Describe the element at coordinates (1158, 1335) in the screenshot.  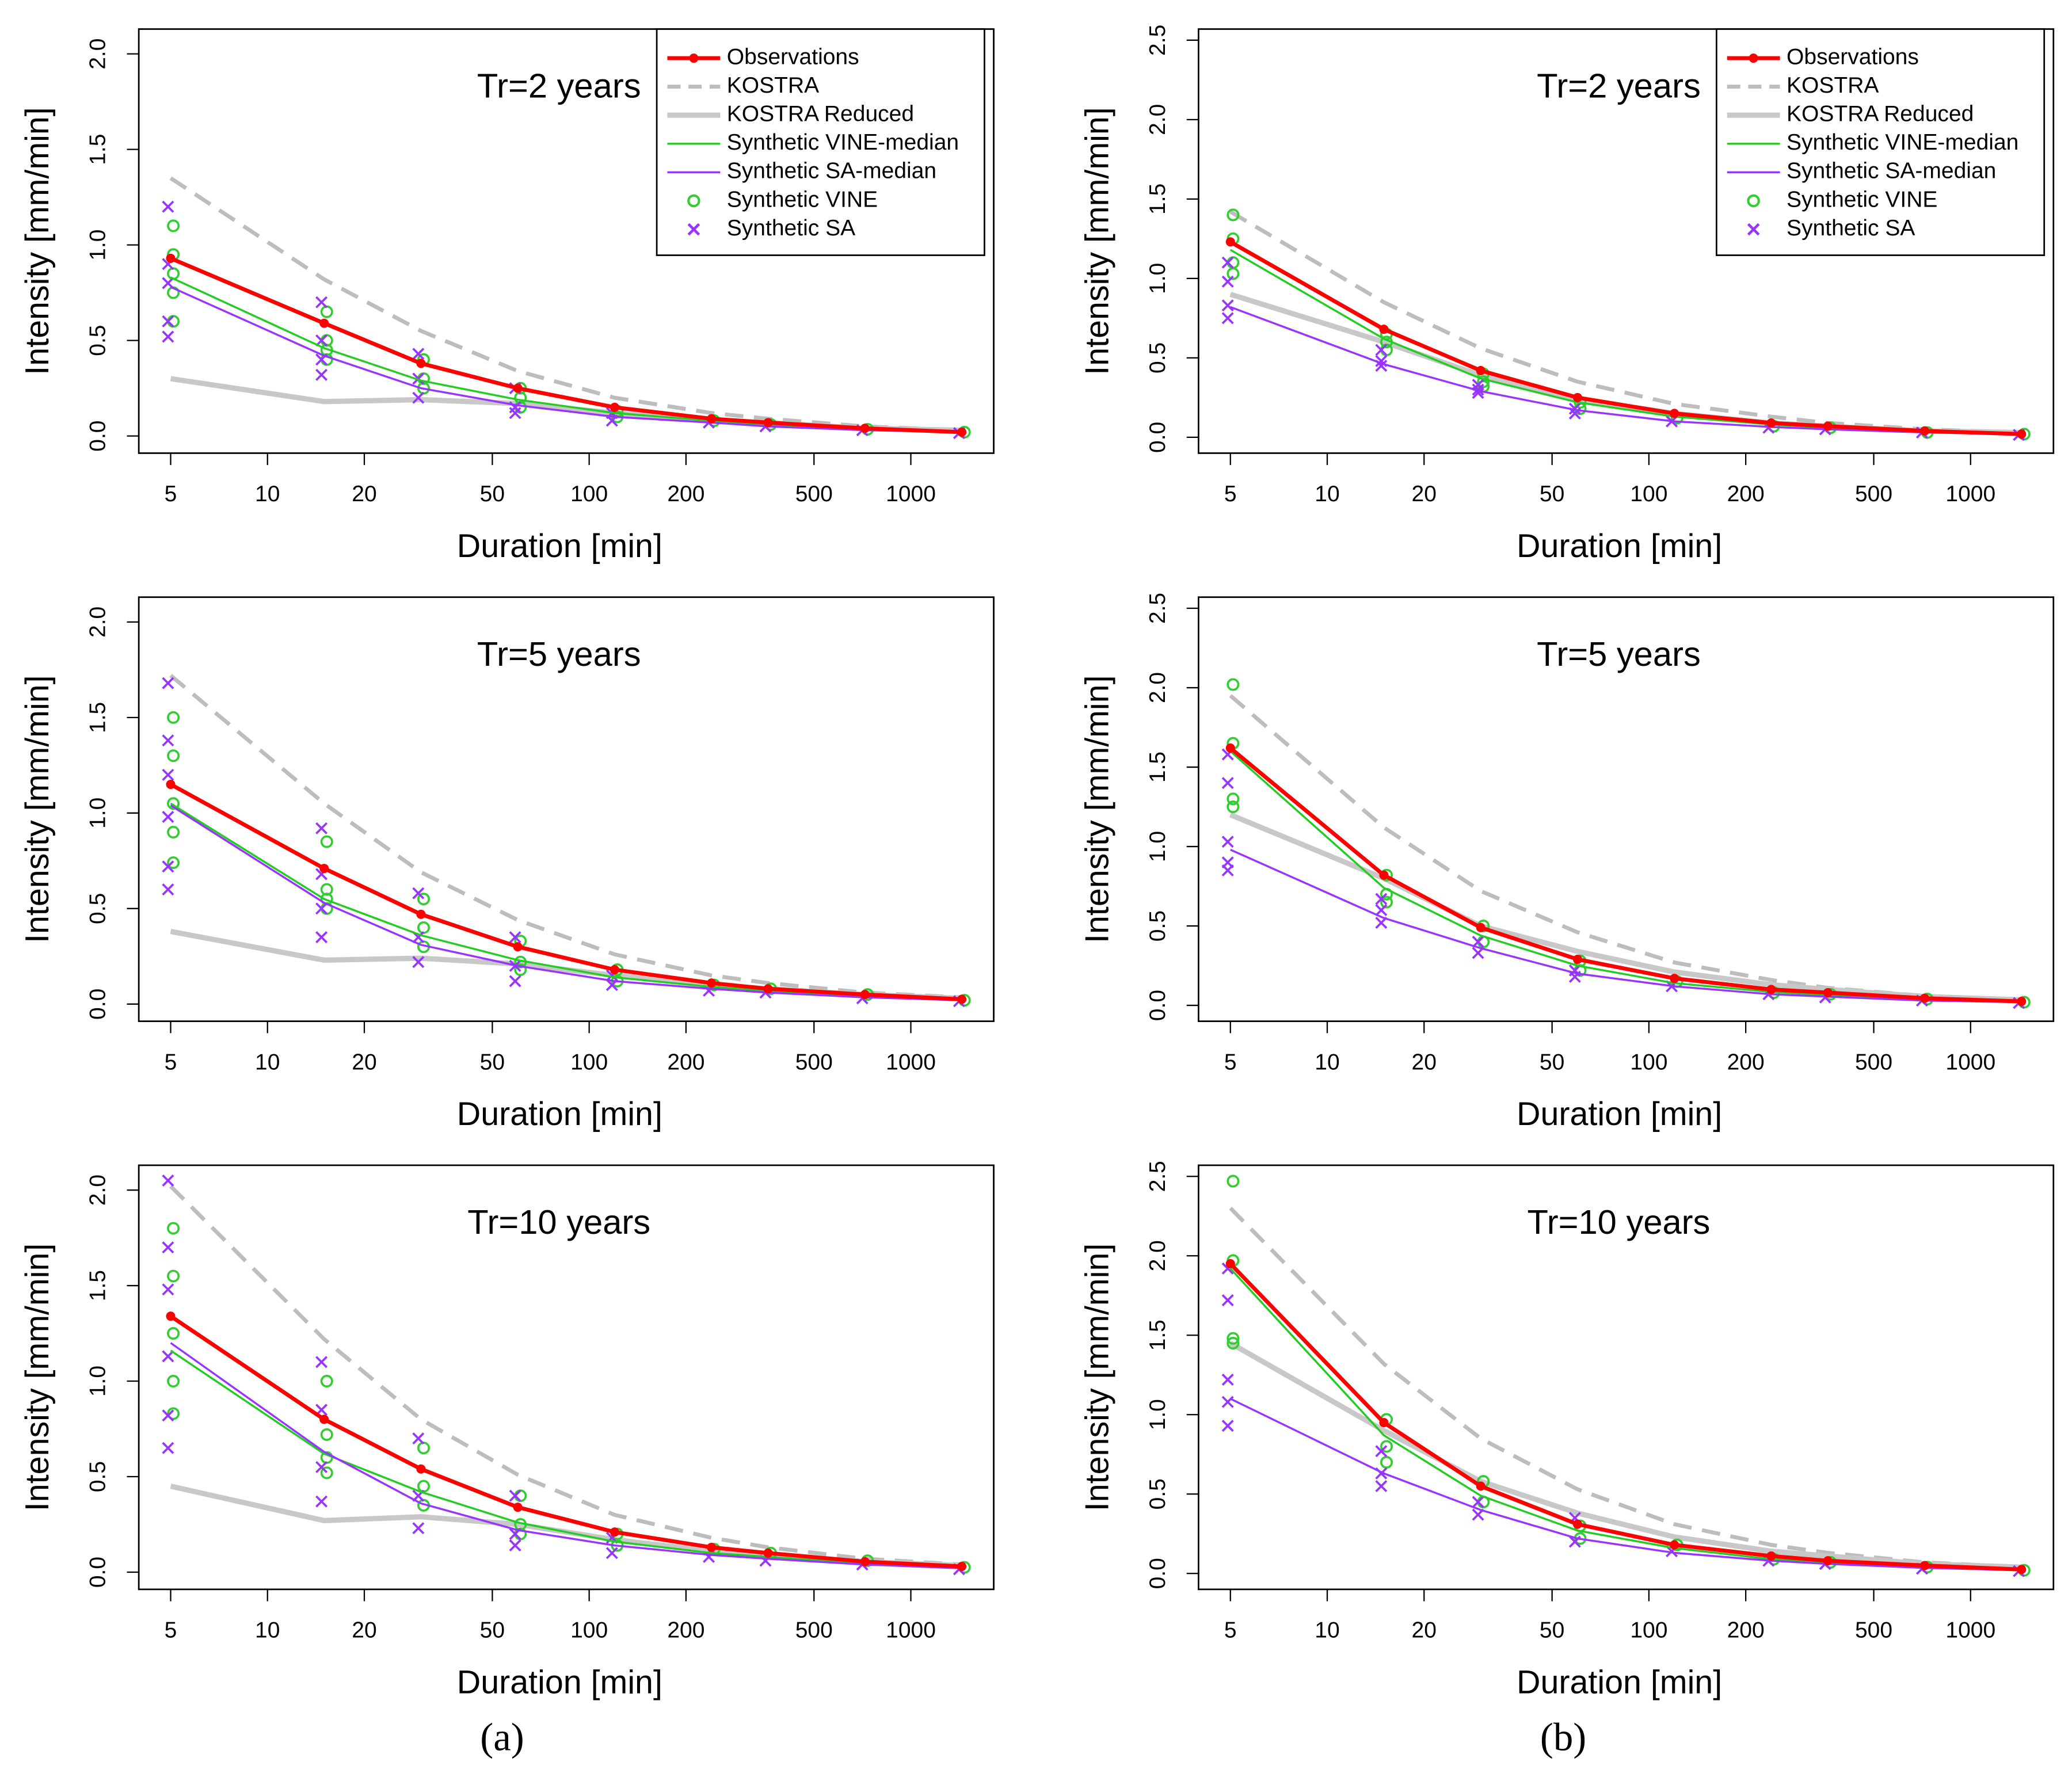
I see `y-tick-label: 1.5` at that location.